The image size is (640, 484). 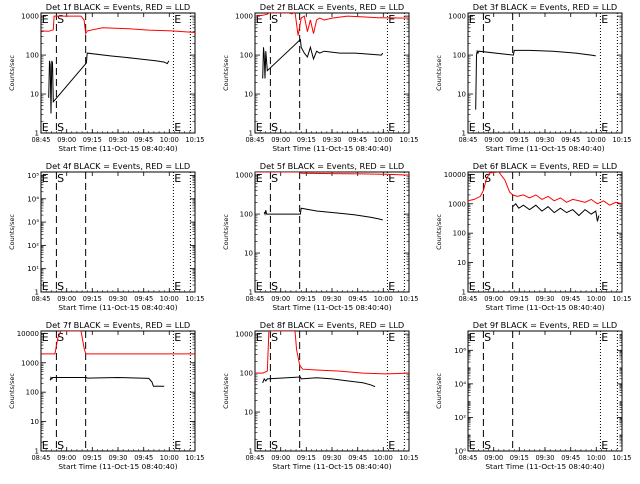 I want to click on panel-title: Det 4f BLACK = Events, RED = LLD, so click(x=118, y=166).